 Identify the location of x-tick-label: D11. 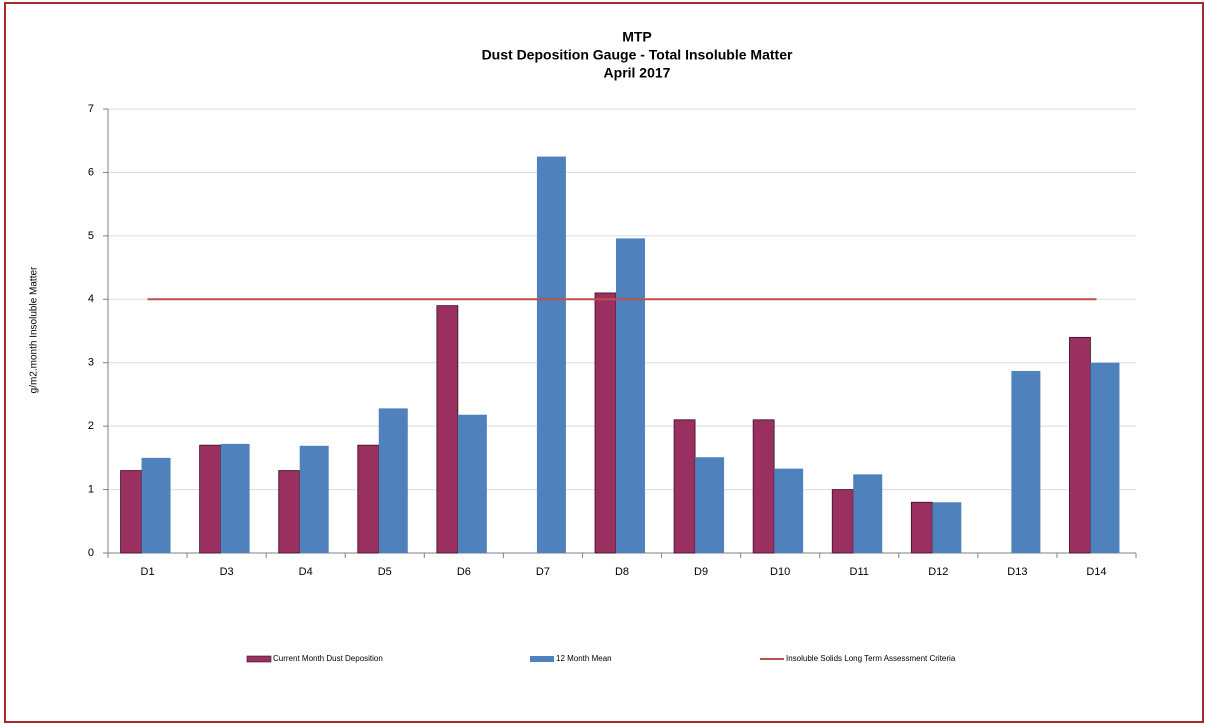
(859, 572).